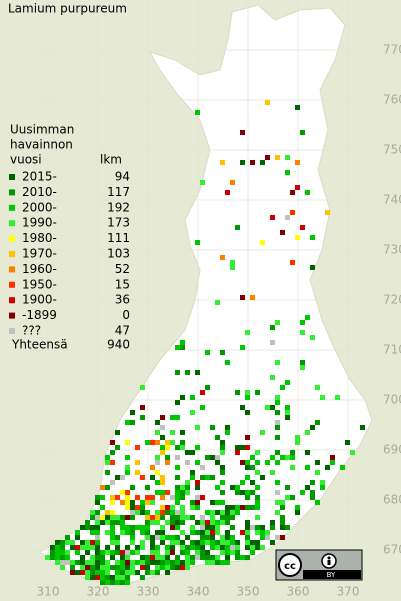 Image resolution: width=401 pixels, height=601 pixels. Describe the element at coordinates (39, 315) in the screenshot. I see `legend-label: -1899` at that location.